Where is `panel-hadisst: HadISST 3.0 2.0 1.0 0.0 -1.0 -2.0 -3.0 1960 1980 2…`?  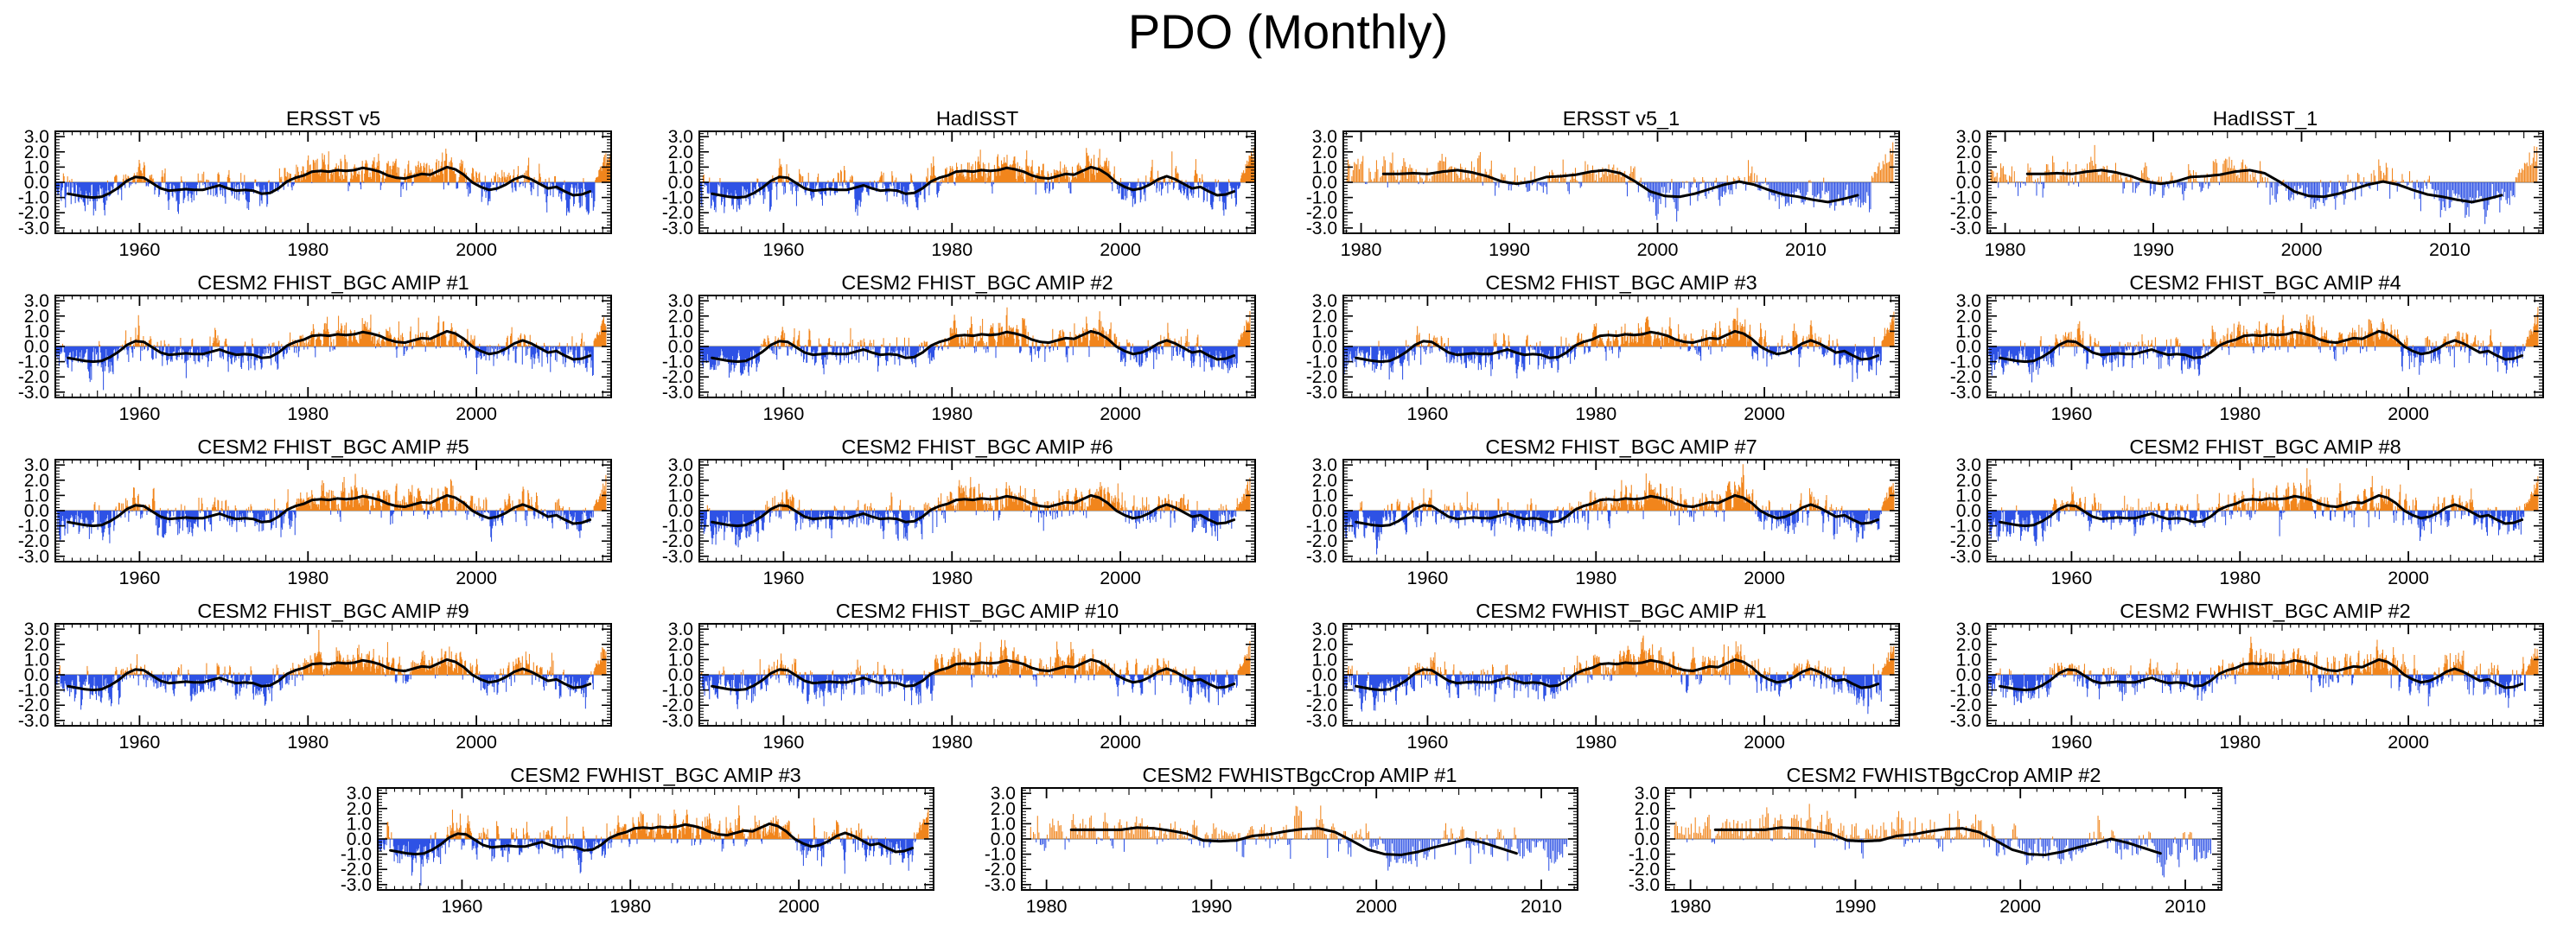
panel-hadisst: HadISST 3.0 2.0 1.0 0.0 -1.0 -2.0 -3.0 1960 1980 2… is located at coordinates (966, 191).